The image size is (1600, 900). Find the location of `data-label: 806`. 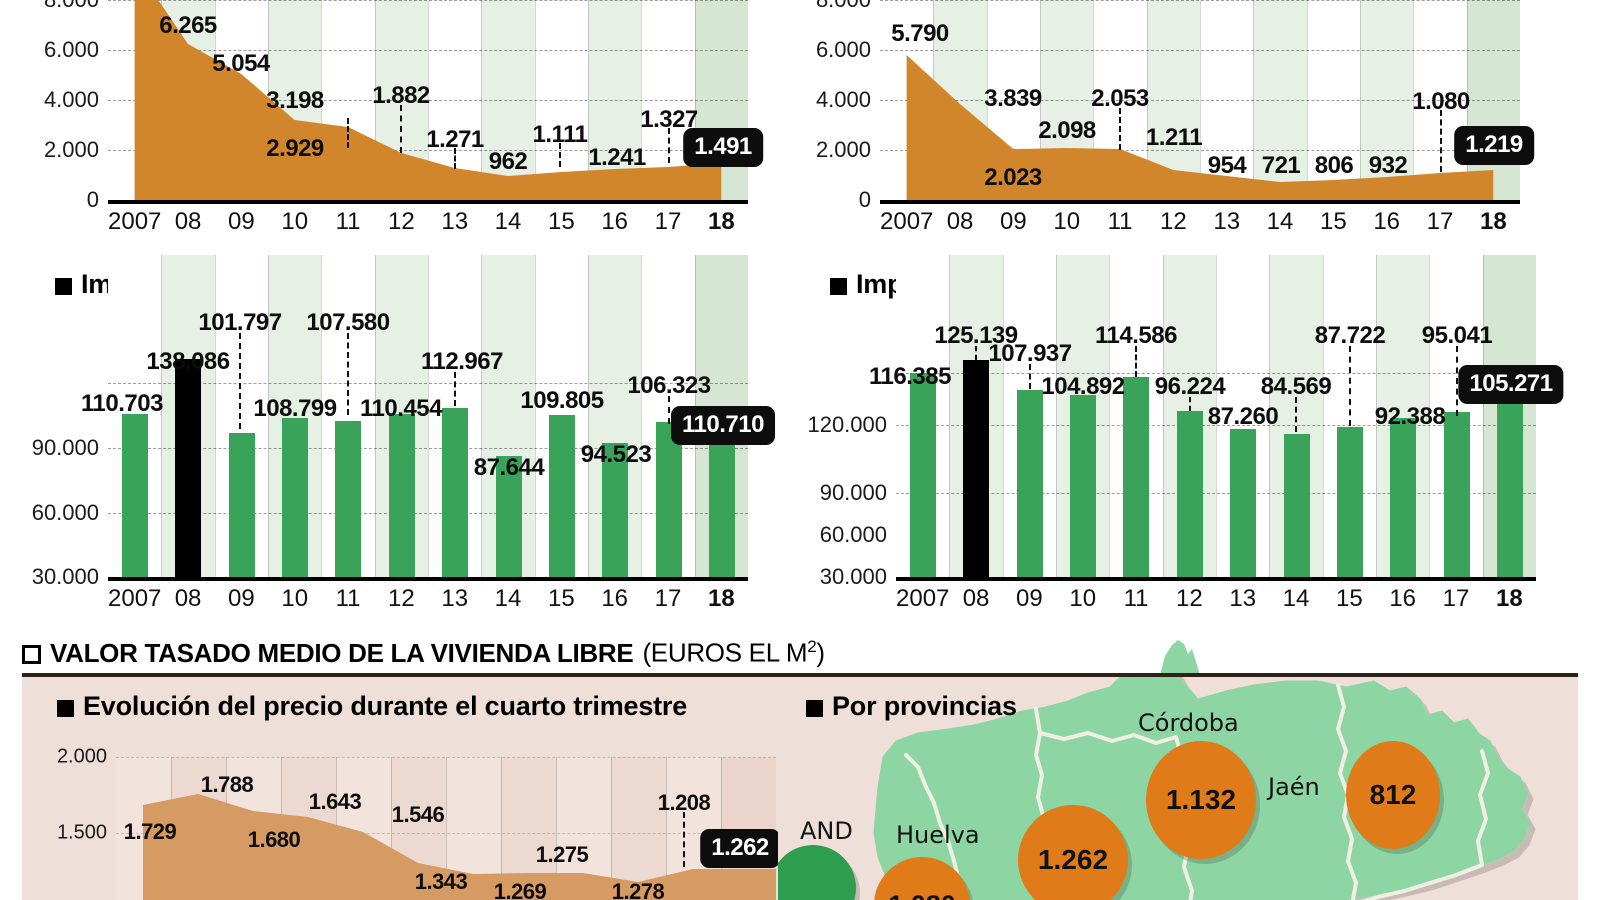

data-label: 806 is located at coordinates (1334, 165).